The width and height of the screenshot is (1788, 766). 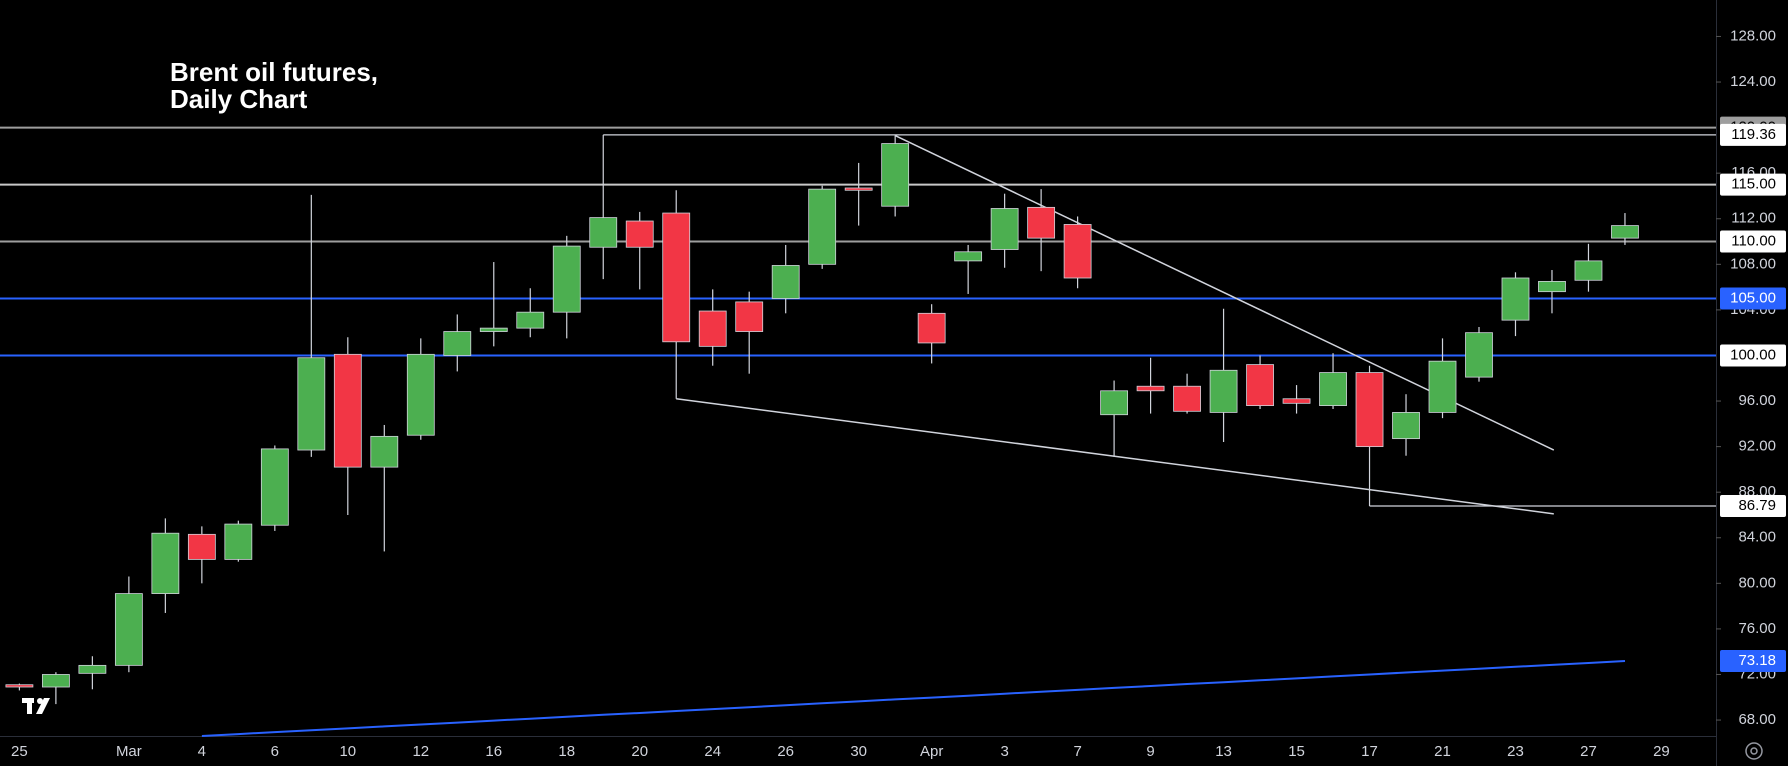 I want to click on y-tick-label: 92.00, so click(x=1757, y=446).